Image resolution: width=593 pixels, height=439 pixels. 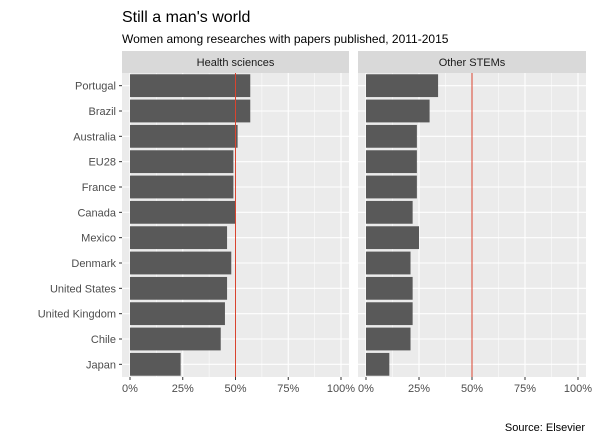 What do you see at coordinates (101, 365) in the screenshot?
I see `y-tick-label: Japan` at bounding box center [101, 365].